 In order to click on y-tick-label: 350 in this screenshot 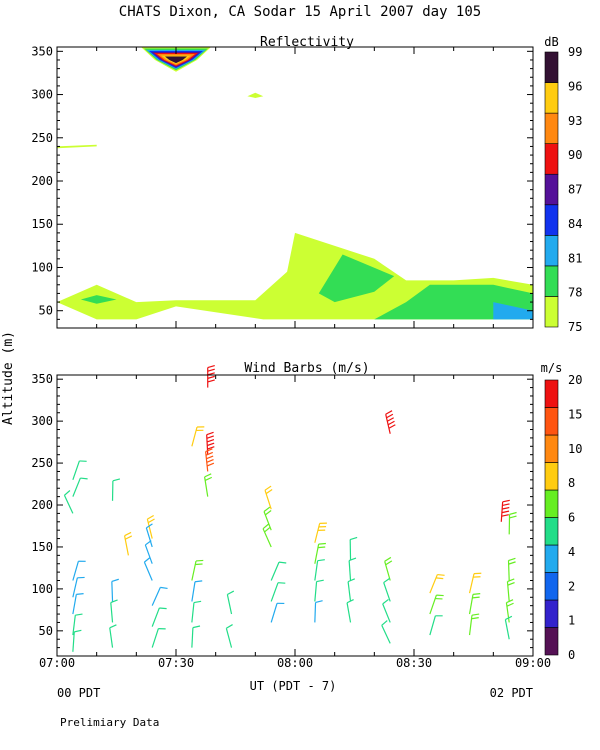, I will do `click(42, 379)`.